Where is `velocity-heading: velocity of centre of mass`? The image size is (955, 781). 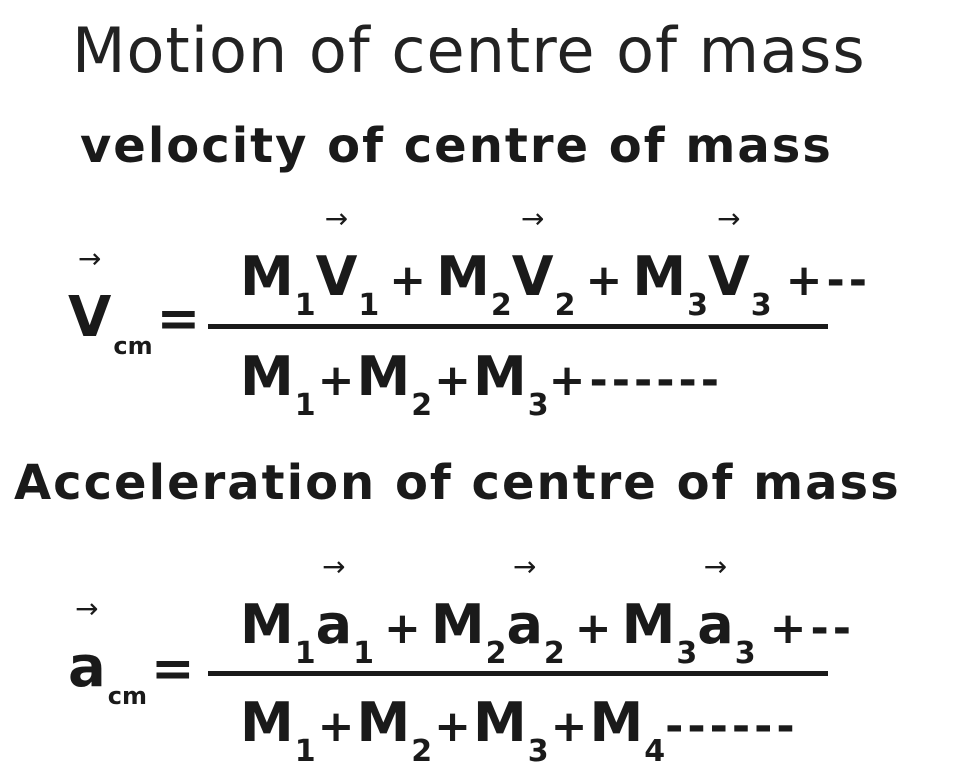
velocity-heading: velocity of centre of mass is located at coordinates (456, 146).